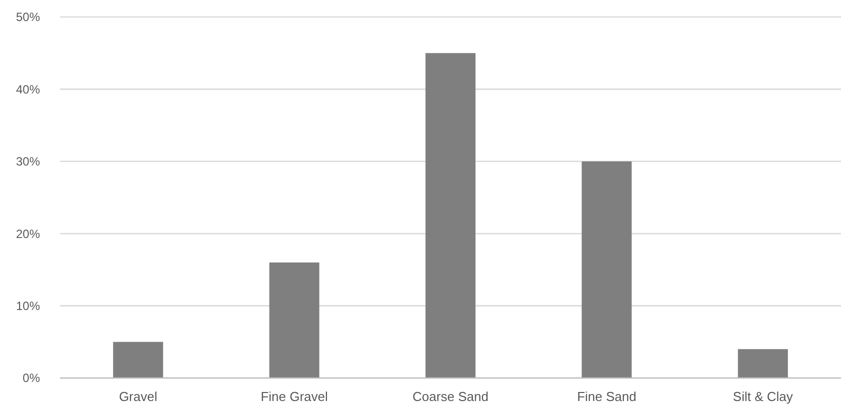 The width and height of the screenshot is (849, 413). I want to click on x-tick-label: Fine Sand, so click(606, 396).